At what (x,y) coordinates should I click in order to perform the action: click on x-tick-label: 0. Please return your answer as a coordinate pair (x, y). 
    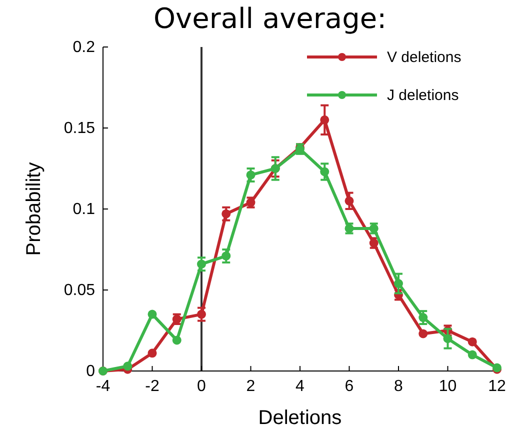
    Looking at the image, I should click on (201, 386).